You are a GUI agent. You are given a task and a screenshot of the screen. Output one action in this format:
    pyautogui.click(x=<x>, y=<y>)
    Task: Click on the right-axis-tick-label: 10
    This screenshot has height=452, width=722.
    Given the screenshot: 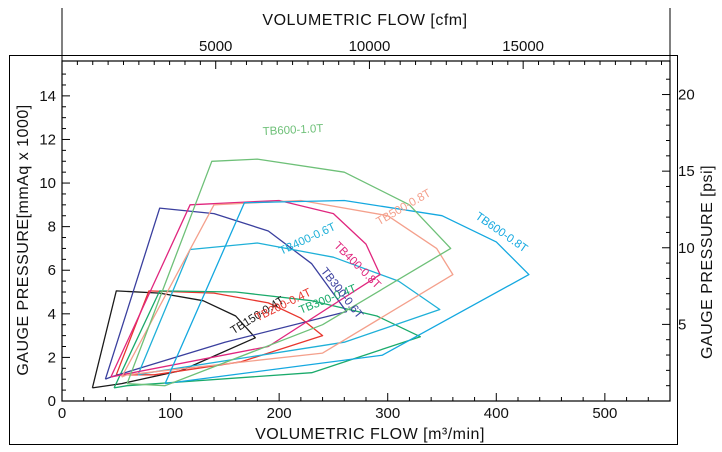 What is the action you would take?
    pyautogui.click(x=686, y=248)
    